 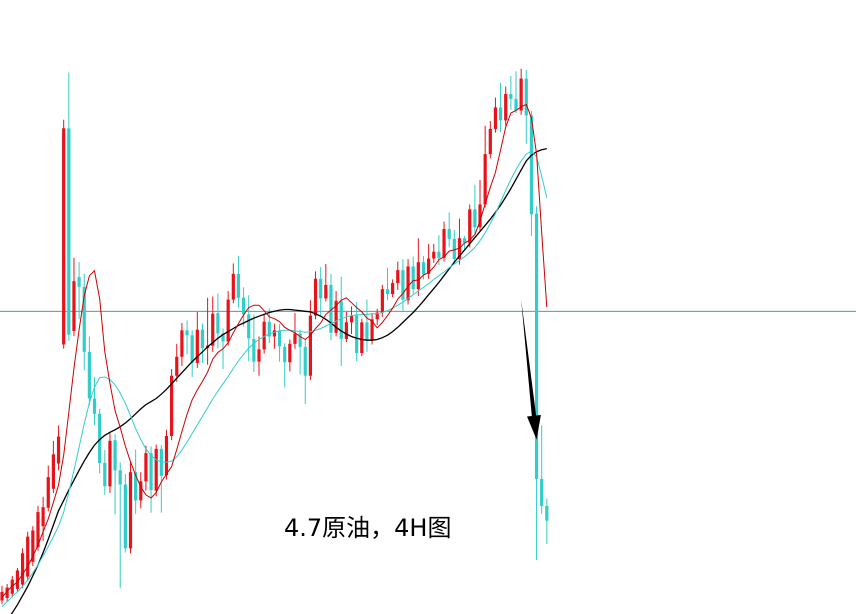 What do you see at coordinates (368, 528) in the screenshot?
I see `chart-caption: 4.7原油，4H图` at bounding box center [368, 528].